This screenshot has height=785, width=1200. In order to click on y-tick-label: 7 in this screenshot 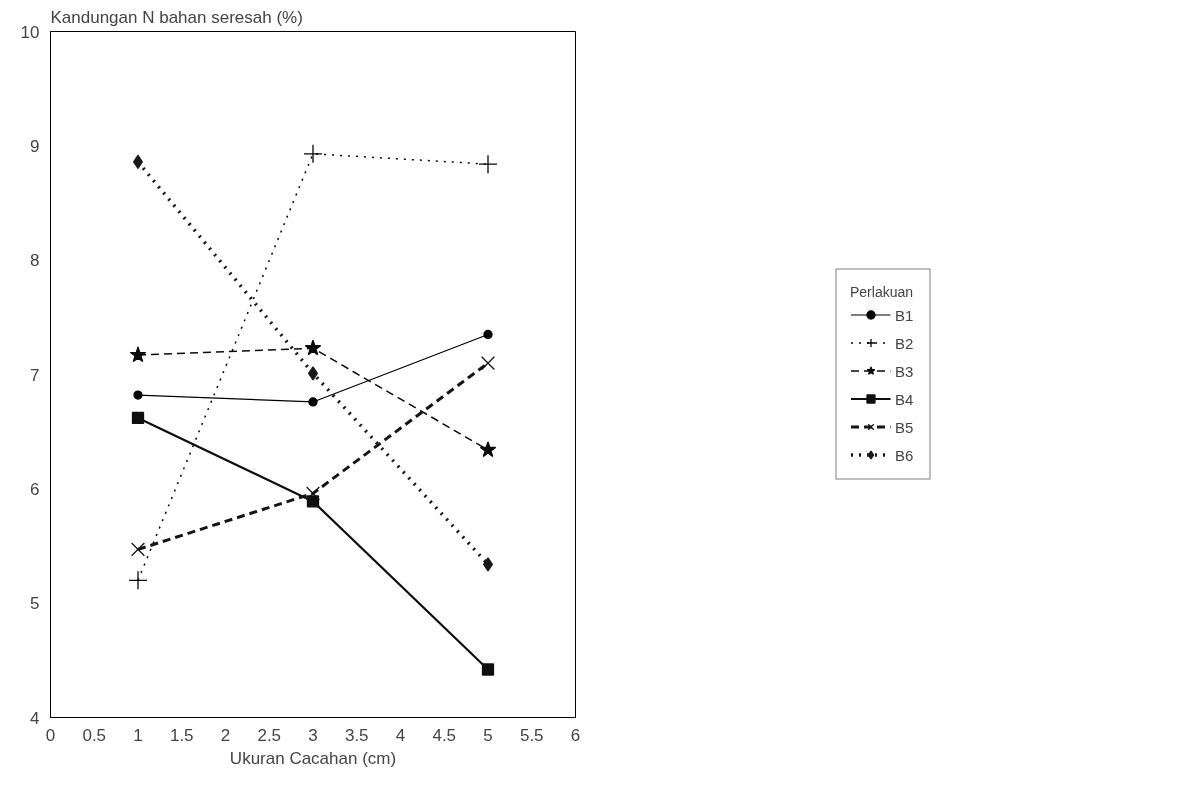, I will do `click(35, 375)`.